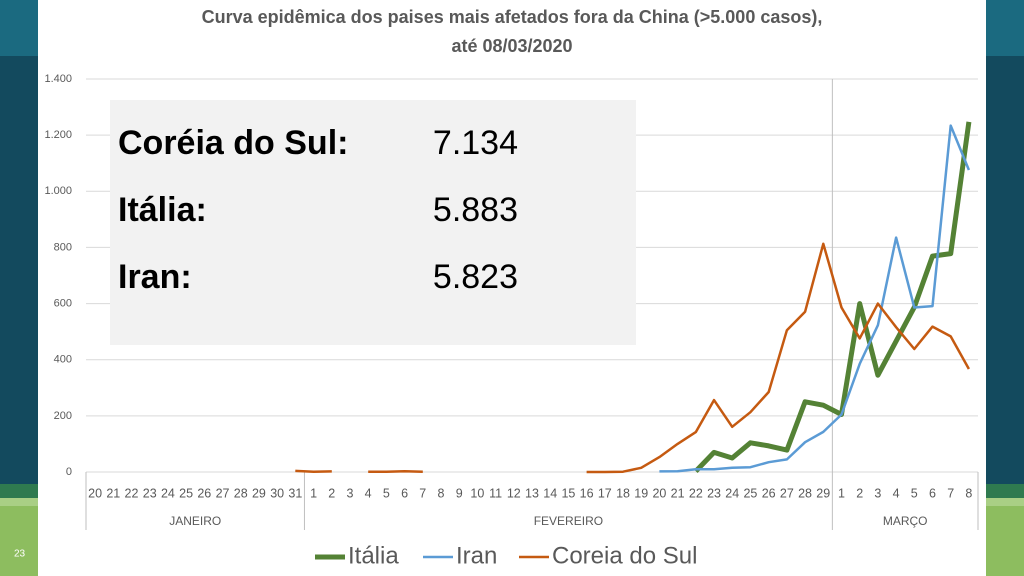 Image resolution: width=1024 pixels, height=576 pixels. Describe the element at coordinates (20, 554) in the screenshot. I see `slide-number: 23` at that location.